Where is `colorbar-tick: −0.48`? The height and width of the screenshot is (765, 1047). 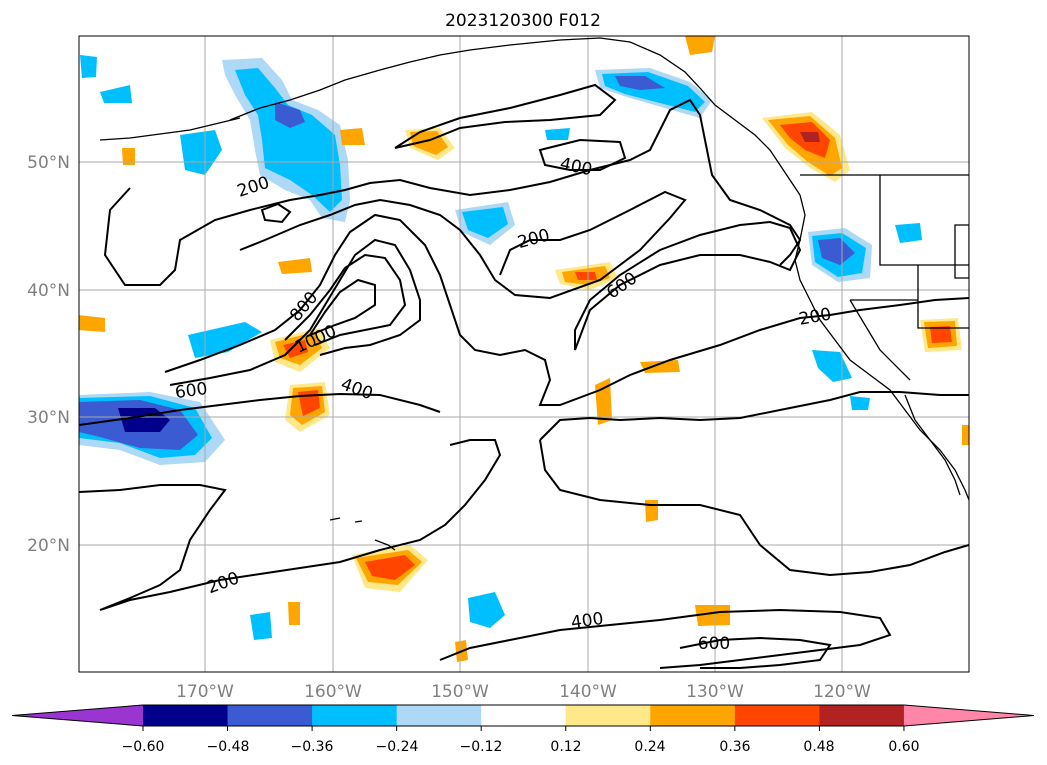
colorbar-tick: −0.48 is located at coordinates (228, 747).